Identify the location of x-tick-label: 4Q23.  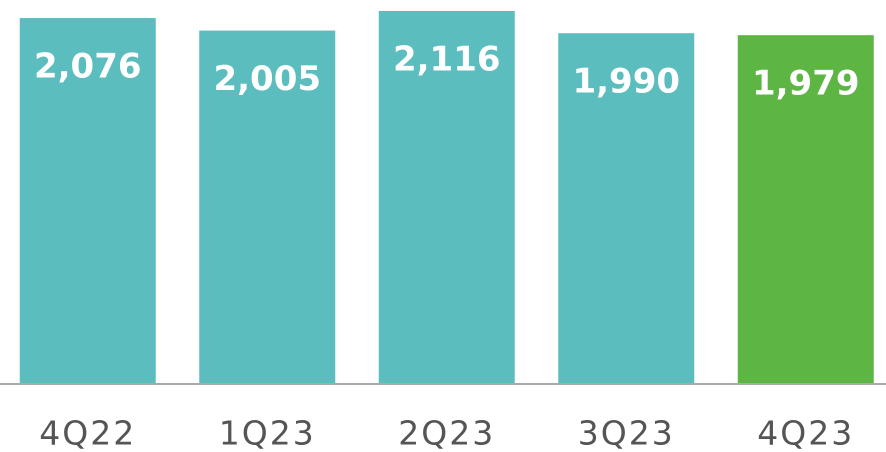
(805, 433).